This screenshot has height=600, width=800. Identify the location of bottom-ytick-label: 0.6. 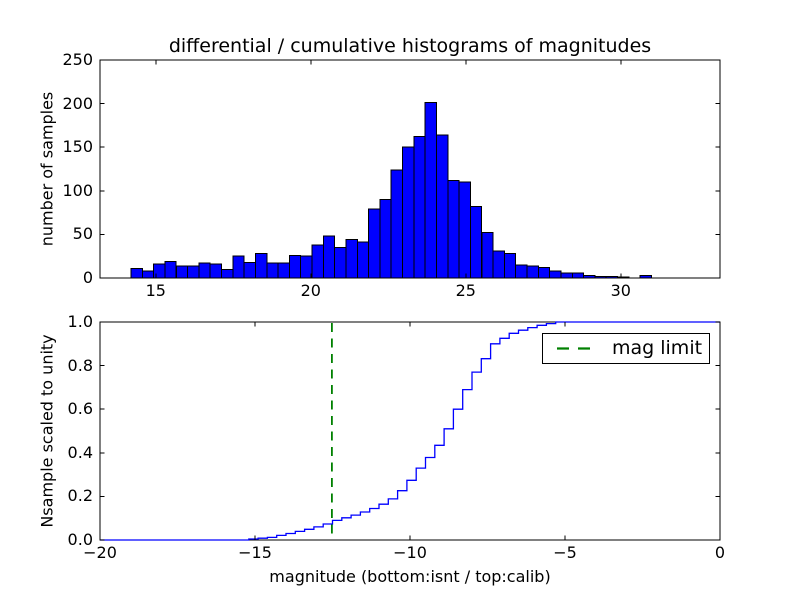
(80, 409).